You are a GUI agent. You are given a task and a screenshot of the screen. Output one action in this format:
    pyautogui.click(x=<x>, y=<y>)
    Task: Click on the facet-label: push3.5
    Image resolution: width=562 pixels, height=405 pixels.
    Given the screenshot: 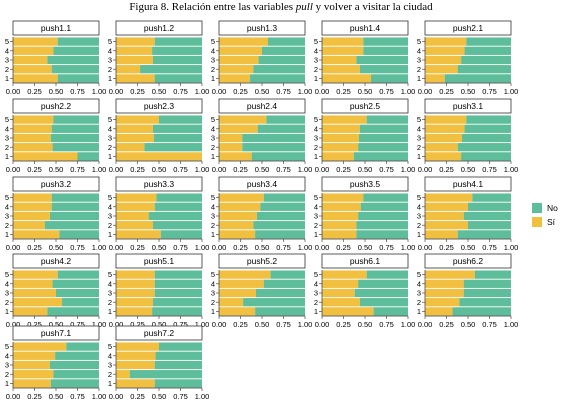 What is the action you would take?
    pyautogui.click(x=365, y=184)
    